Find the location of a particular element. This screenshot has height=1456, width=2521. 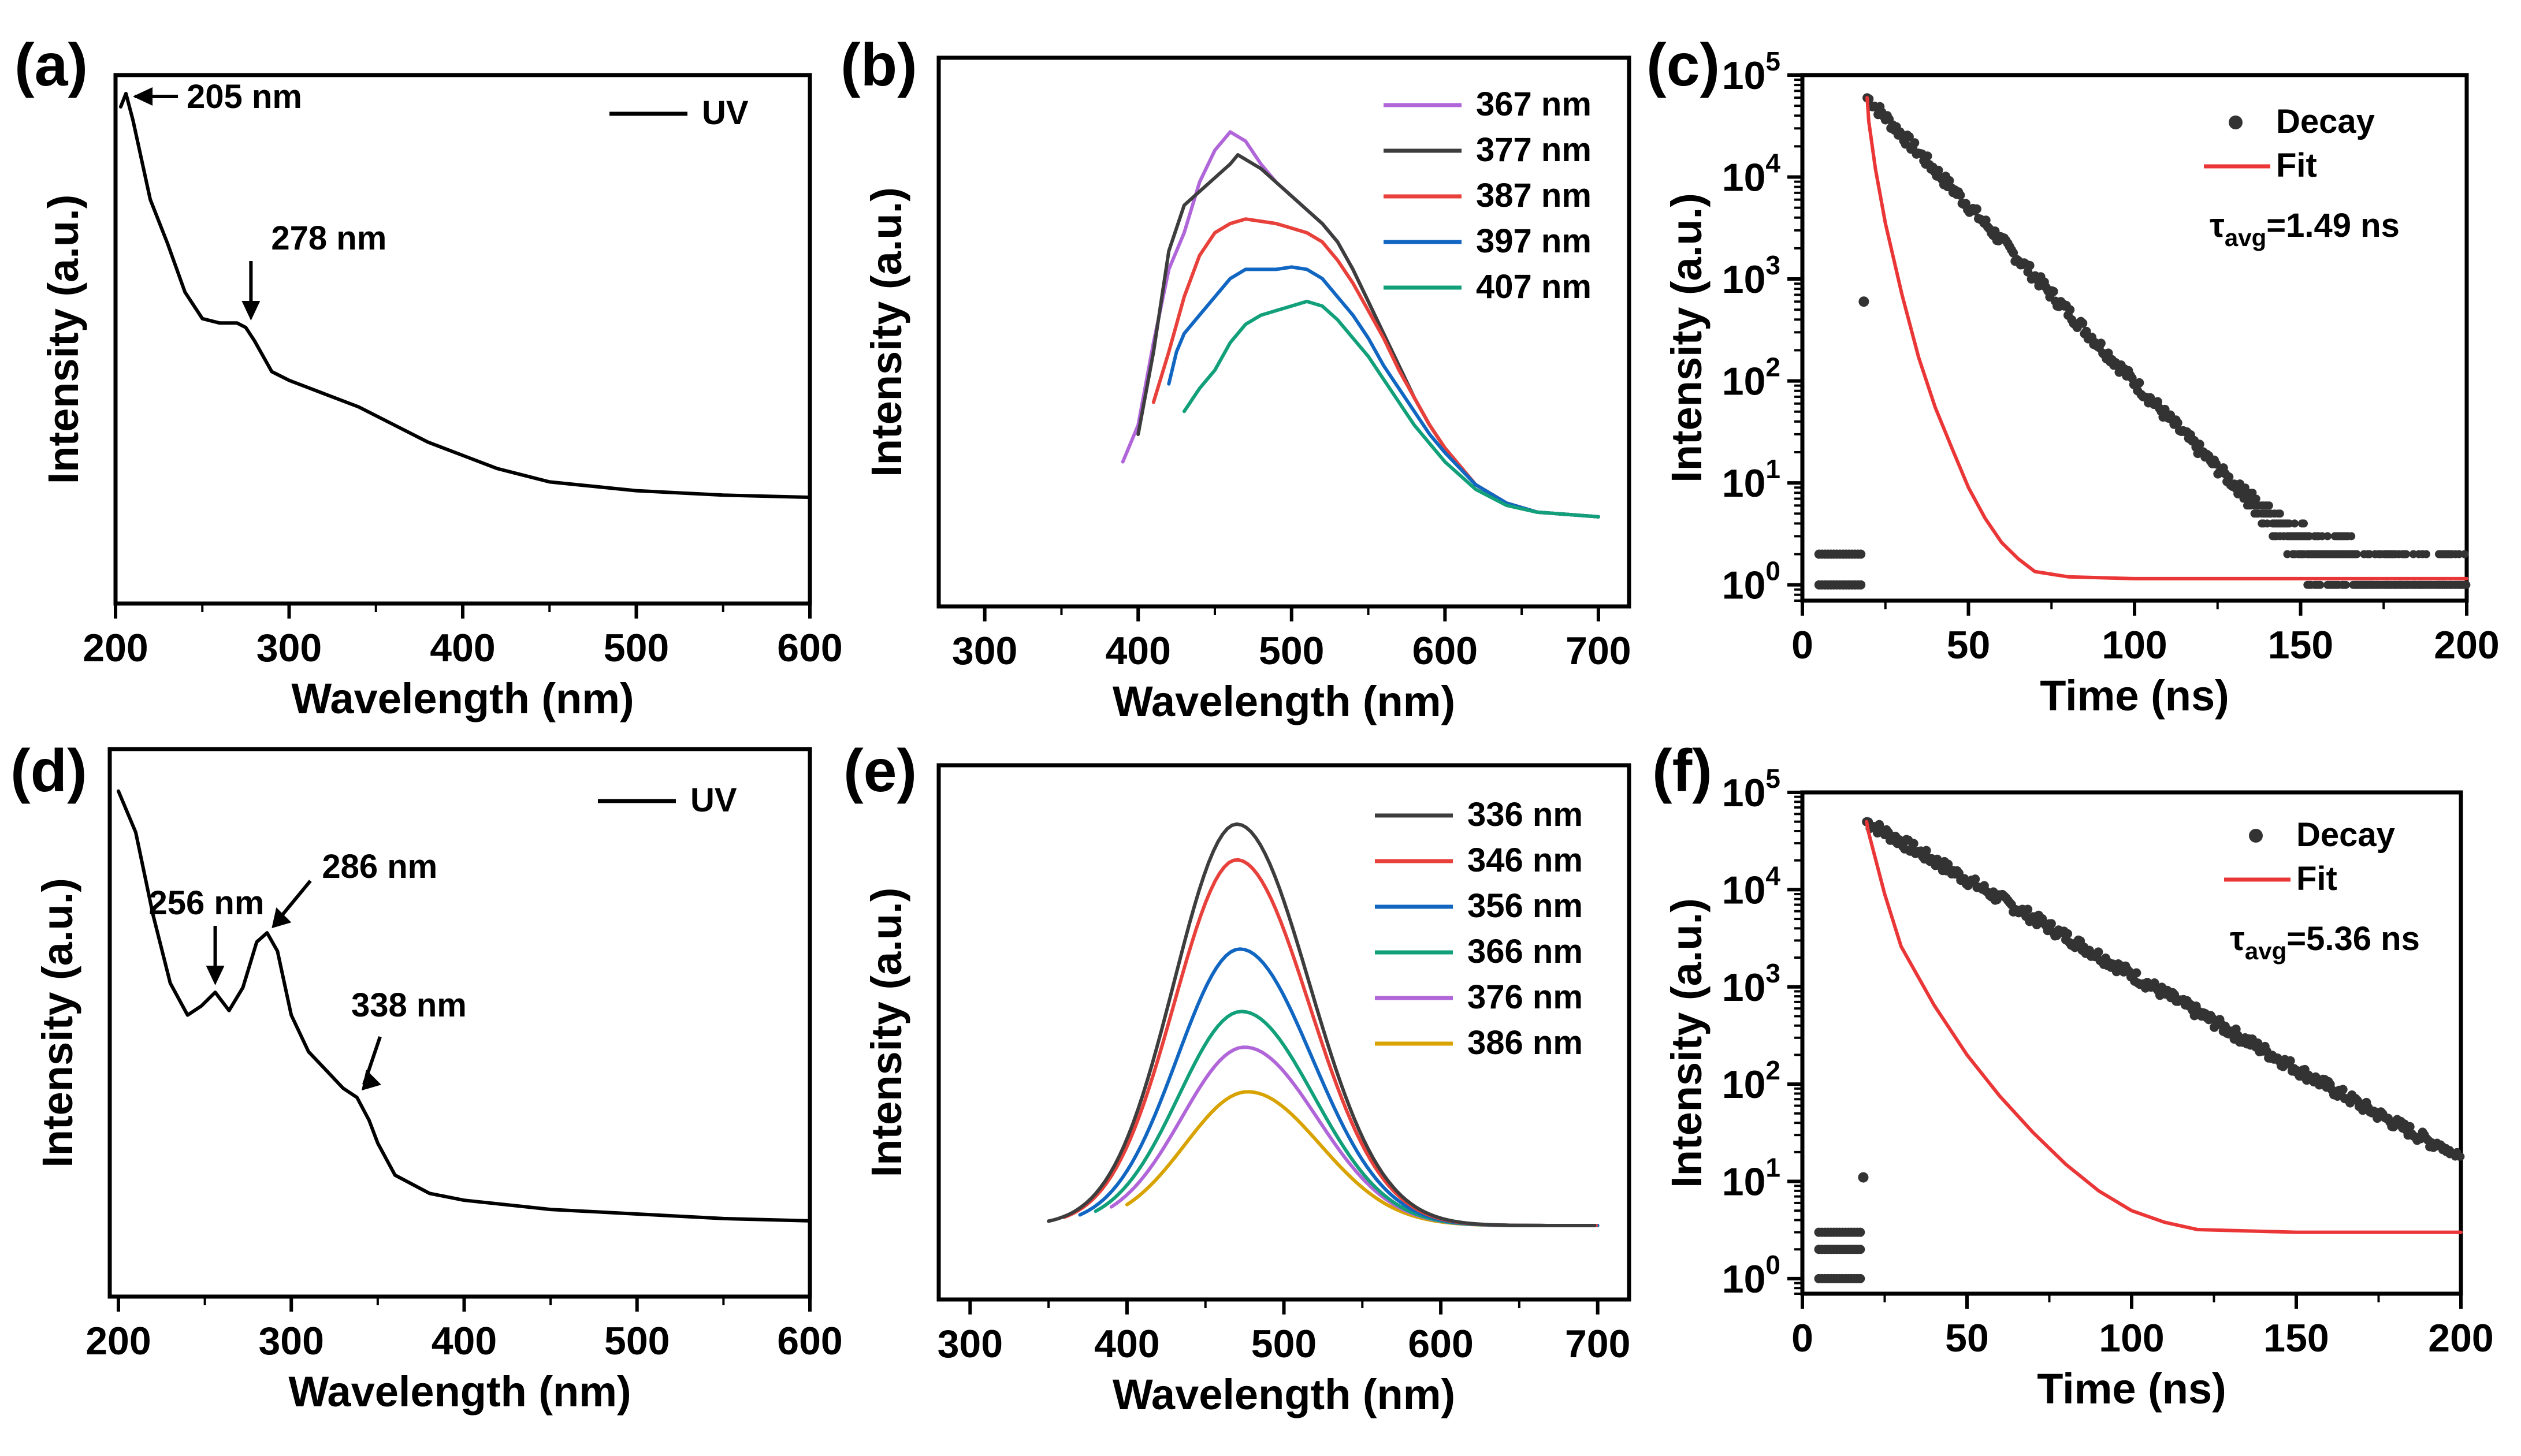

x-tick-label: 100 is located at coordinates (2134, 645).